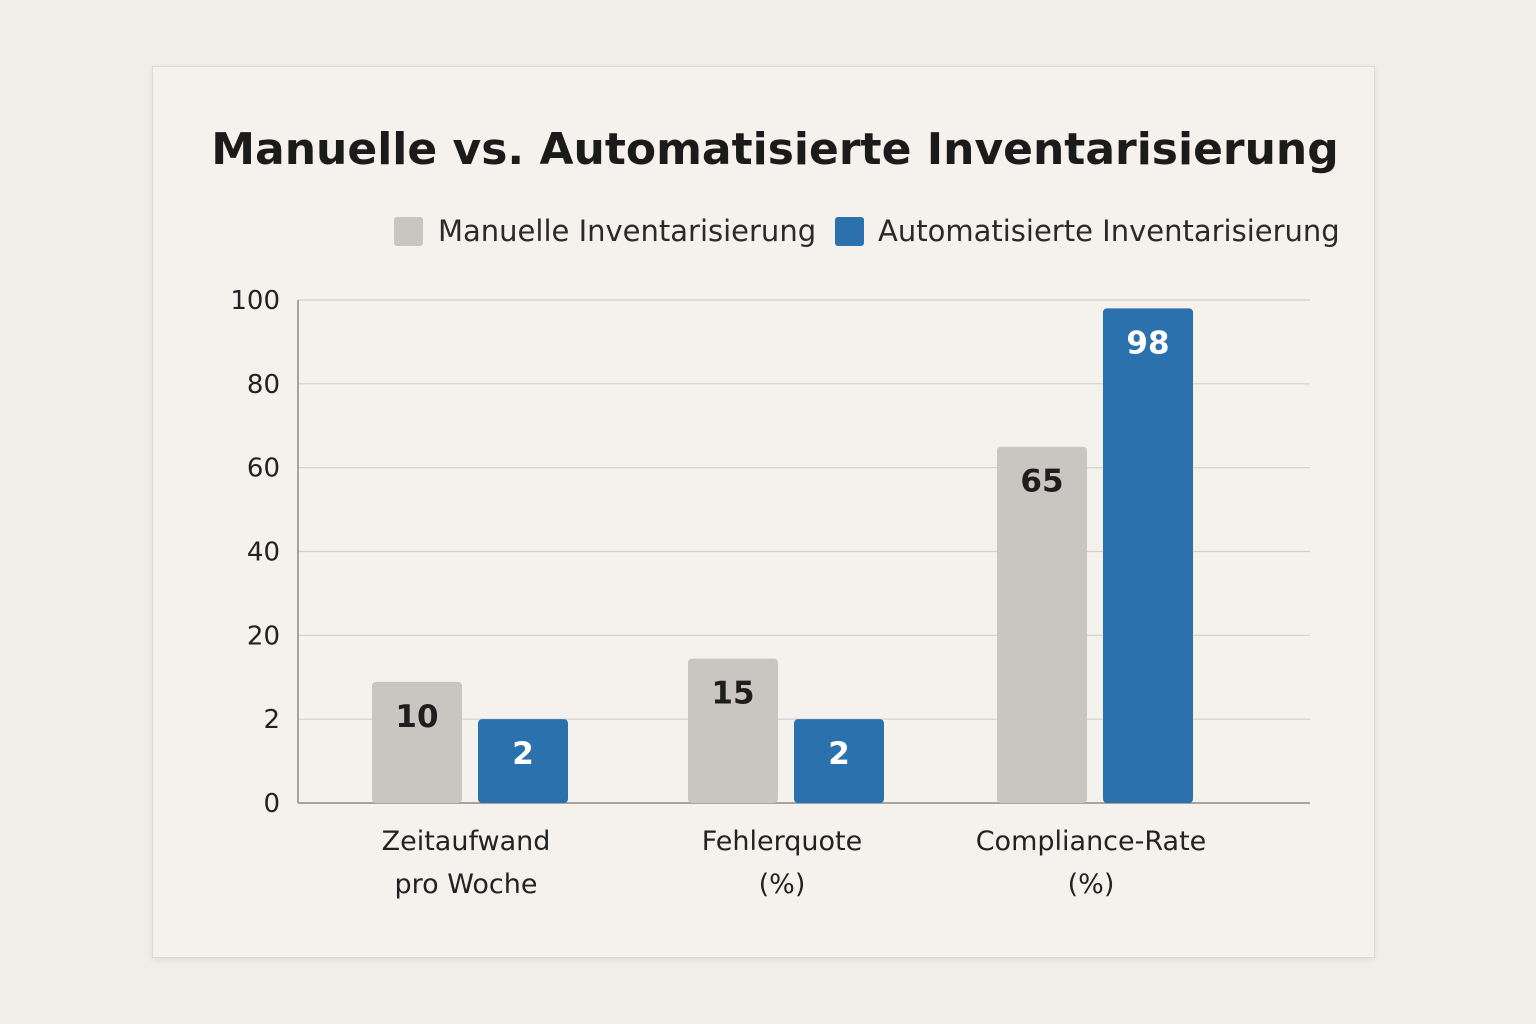 This screenshot has height=1024, width=1536. Describe the element at coordinates (255, 301) in the screenshot. I see `y-tick-label: 100` at that location.